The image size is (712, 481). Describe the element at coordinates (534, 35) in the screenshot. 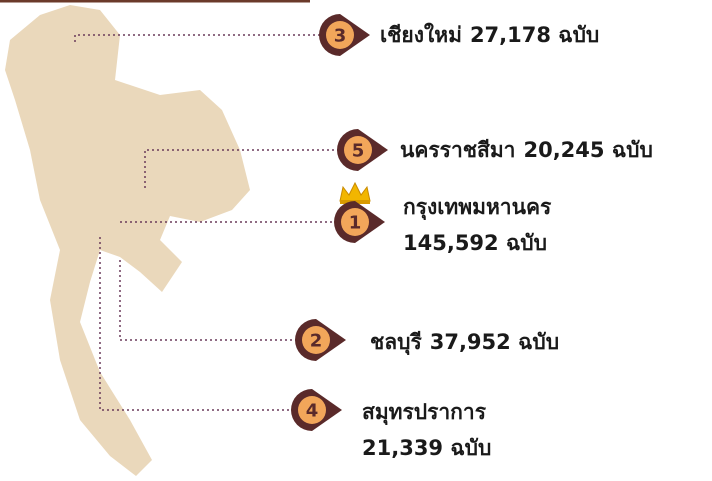

I see `count: 27,178 ฉบับ` at that location.